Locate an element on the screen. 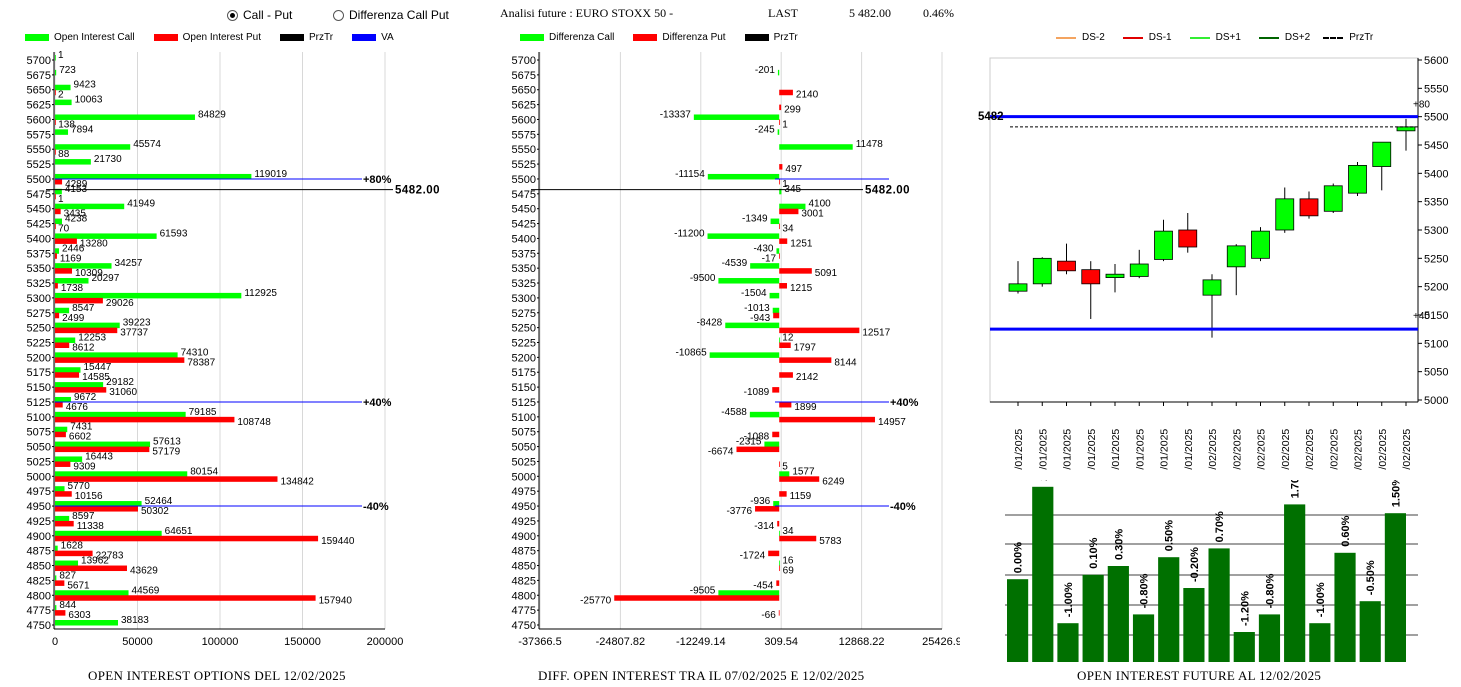 The image size is (1461, 687). legend-line-prztr is located at coordinates (1333, 37).